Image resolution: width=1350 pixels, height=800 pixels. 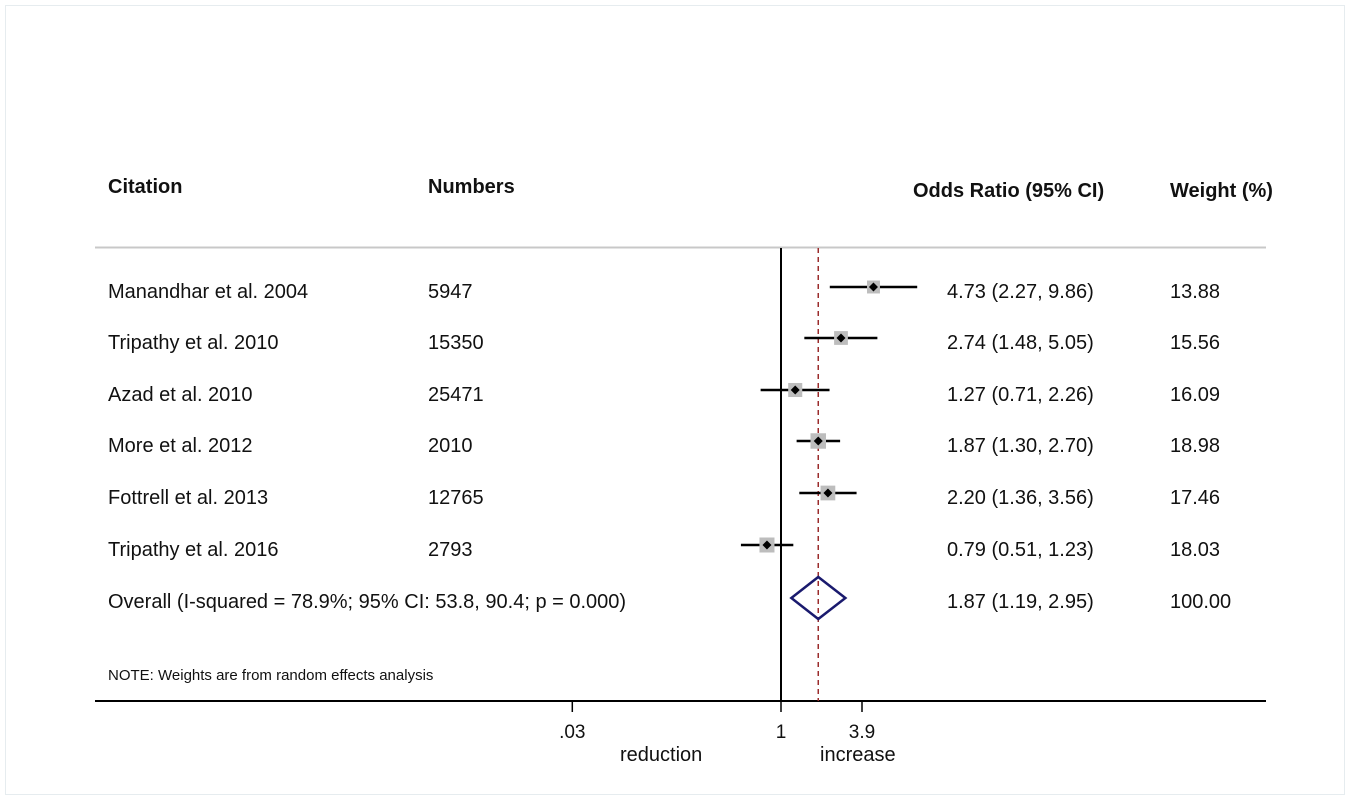 I want to click on x-tick-label: 3.9, so click(x=862, y=732).